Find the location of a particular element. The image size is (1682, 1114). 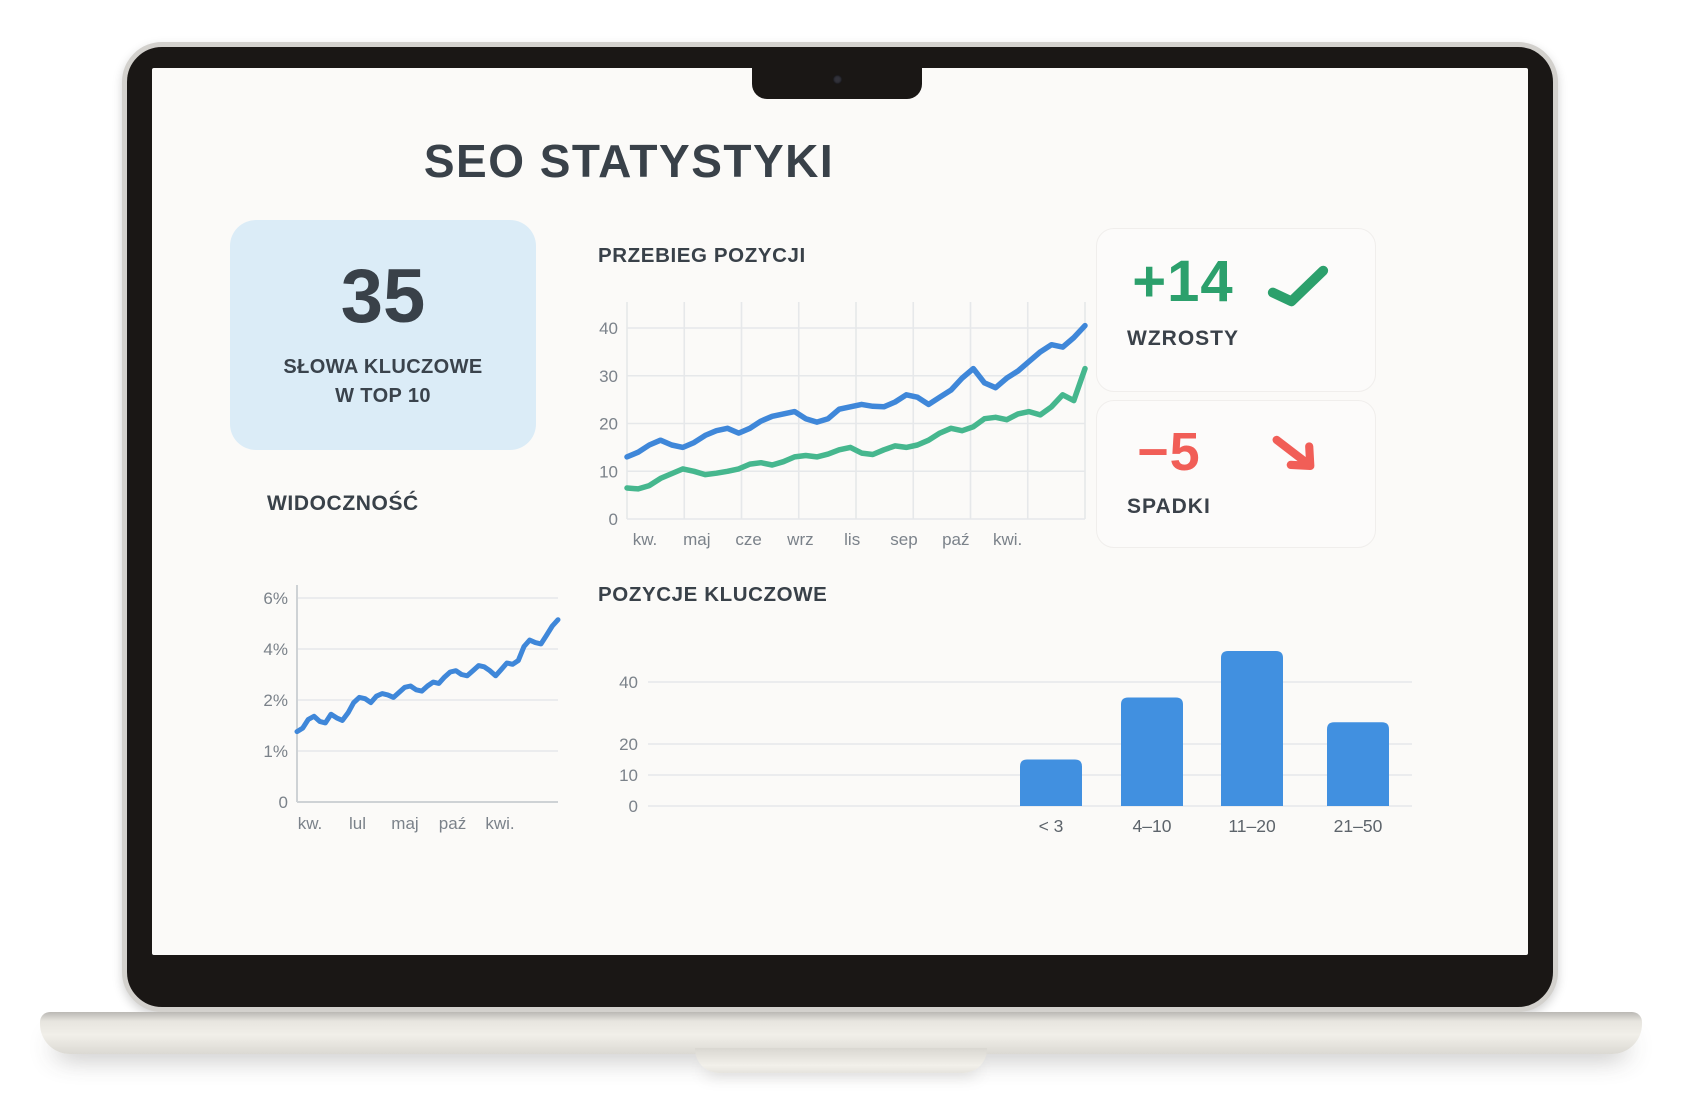

increases-label: WZROSTY is located at coordinates (1183, 338).